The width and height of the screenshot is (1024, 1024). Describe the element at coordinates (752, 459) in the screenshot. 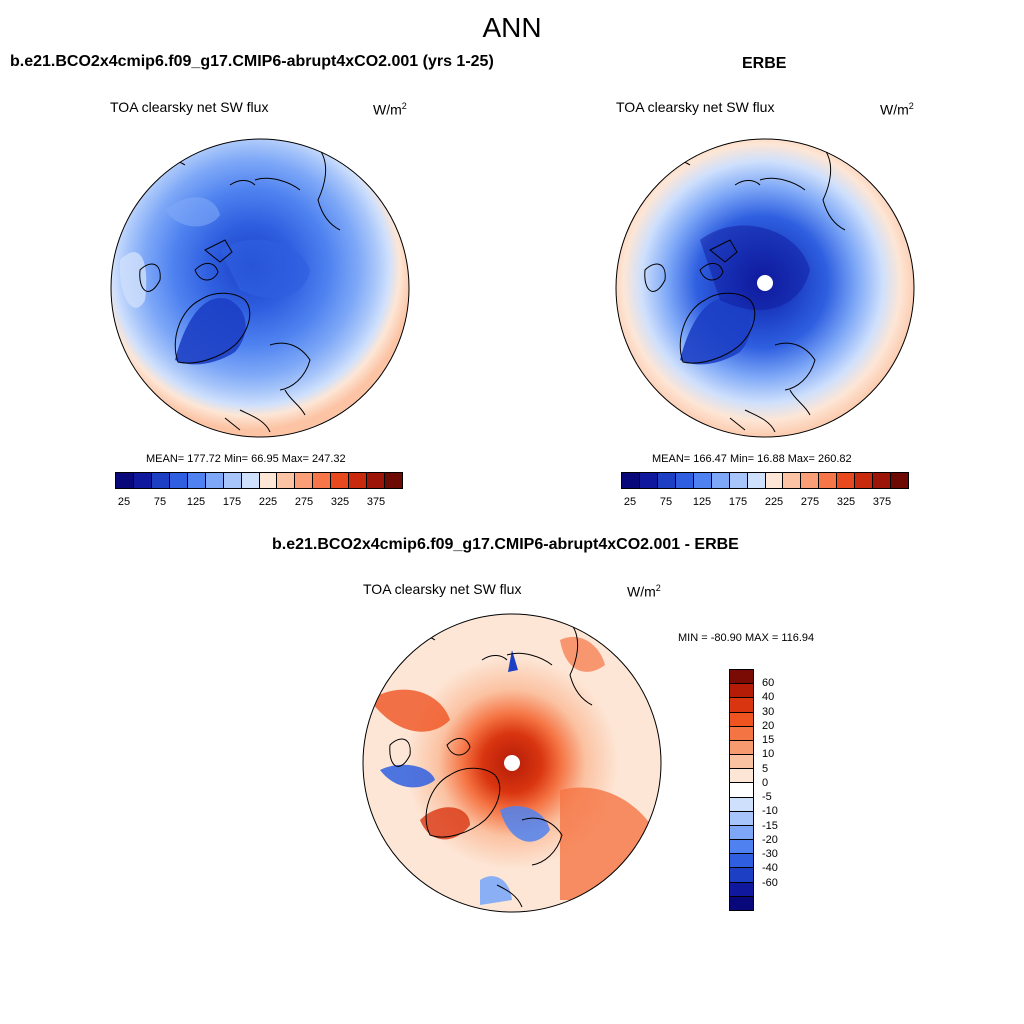

I see `panel2-stats: MEAN= 166.47 Min= 16.88 Max= 260.82` at that location.